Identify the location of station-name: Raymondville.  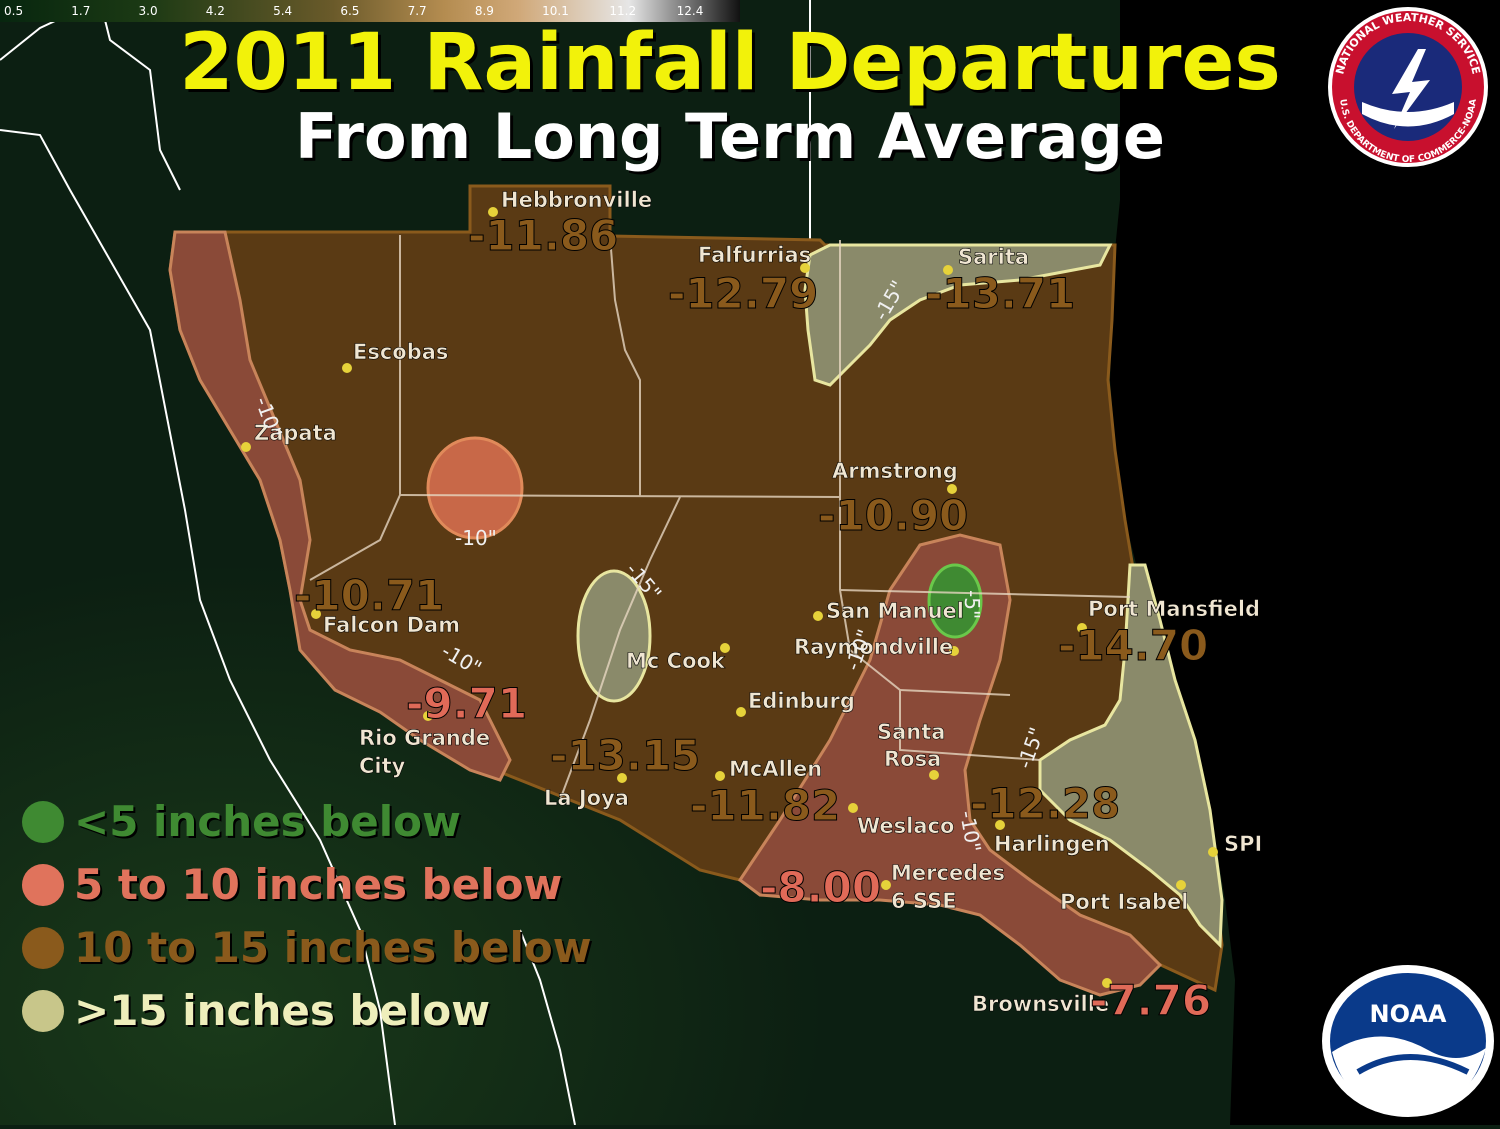
(873, 647).